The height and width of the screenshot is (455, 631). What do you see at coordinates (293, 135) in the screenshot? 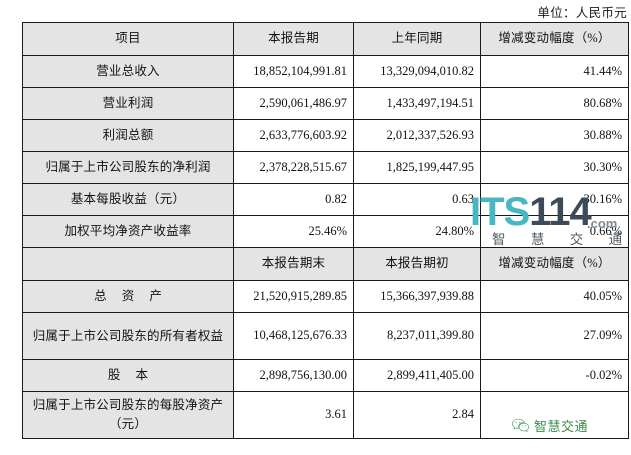
I see `row-value-current: 2,633,776,603.92` at bounding box center [293, 135].